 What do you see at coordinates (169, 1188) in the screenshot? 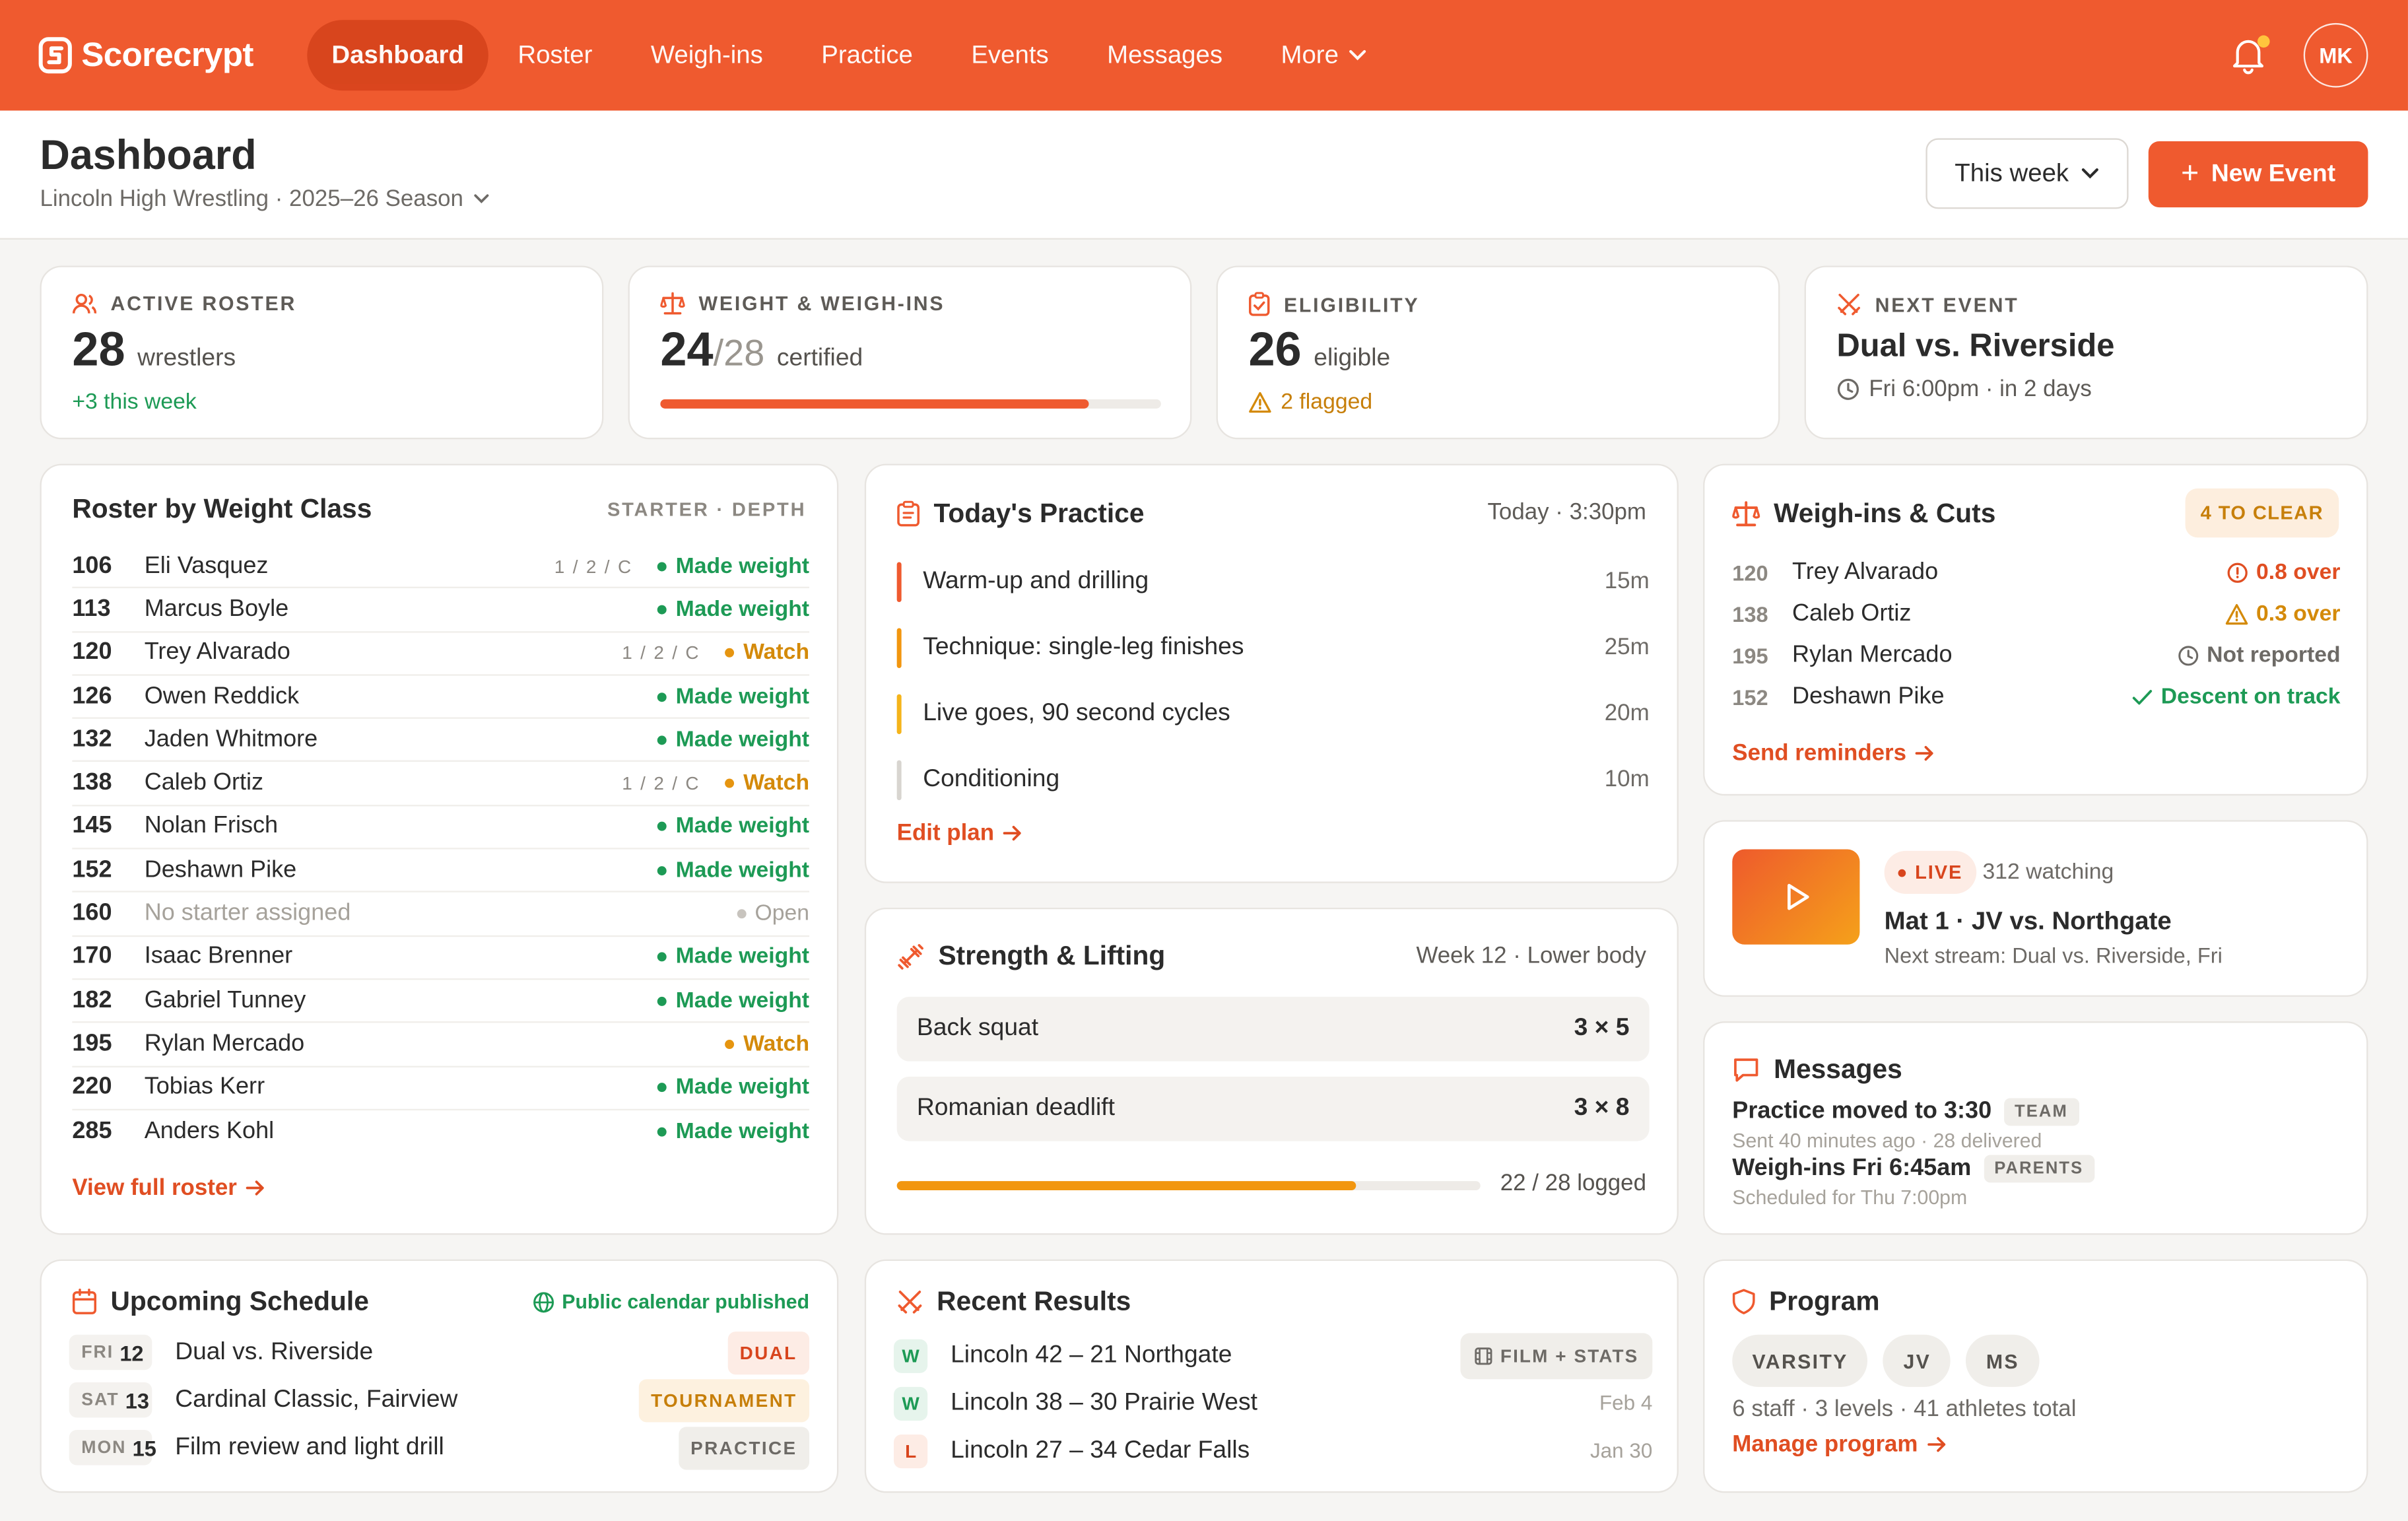
I see `view-full-roster-link: View full roster` at bounding box center [169, 1188].